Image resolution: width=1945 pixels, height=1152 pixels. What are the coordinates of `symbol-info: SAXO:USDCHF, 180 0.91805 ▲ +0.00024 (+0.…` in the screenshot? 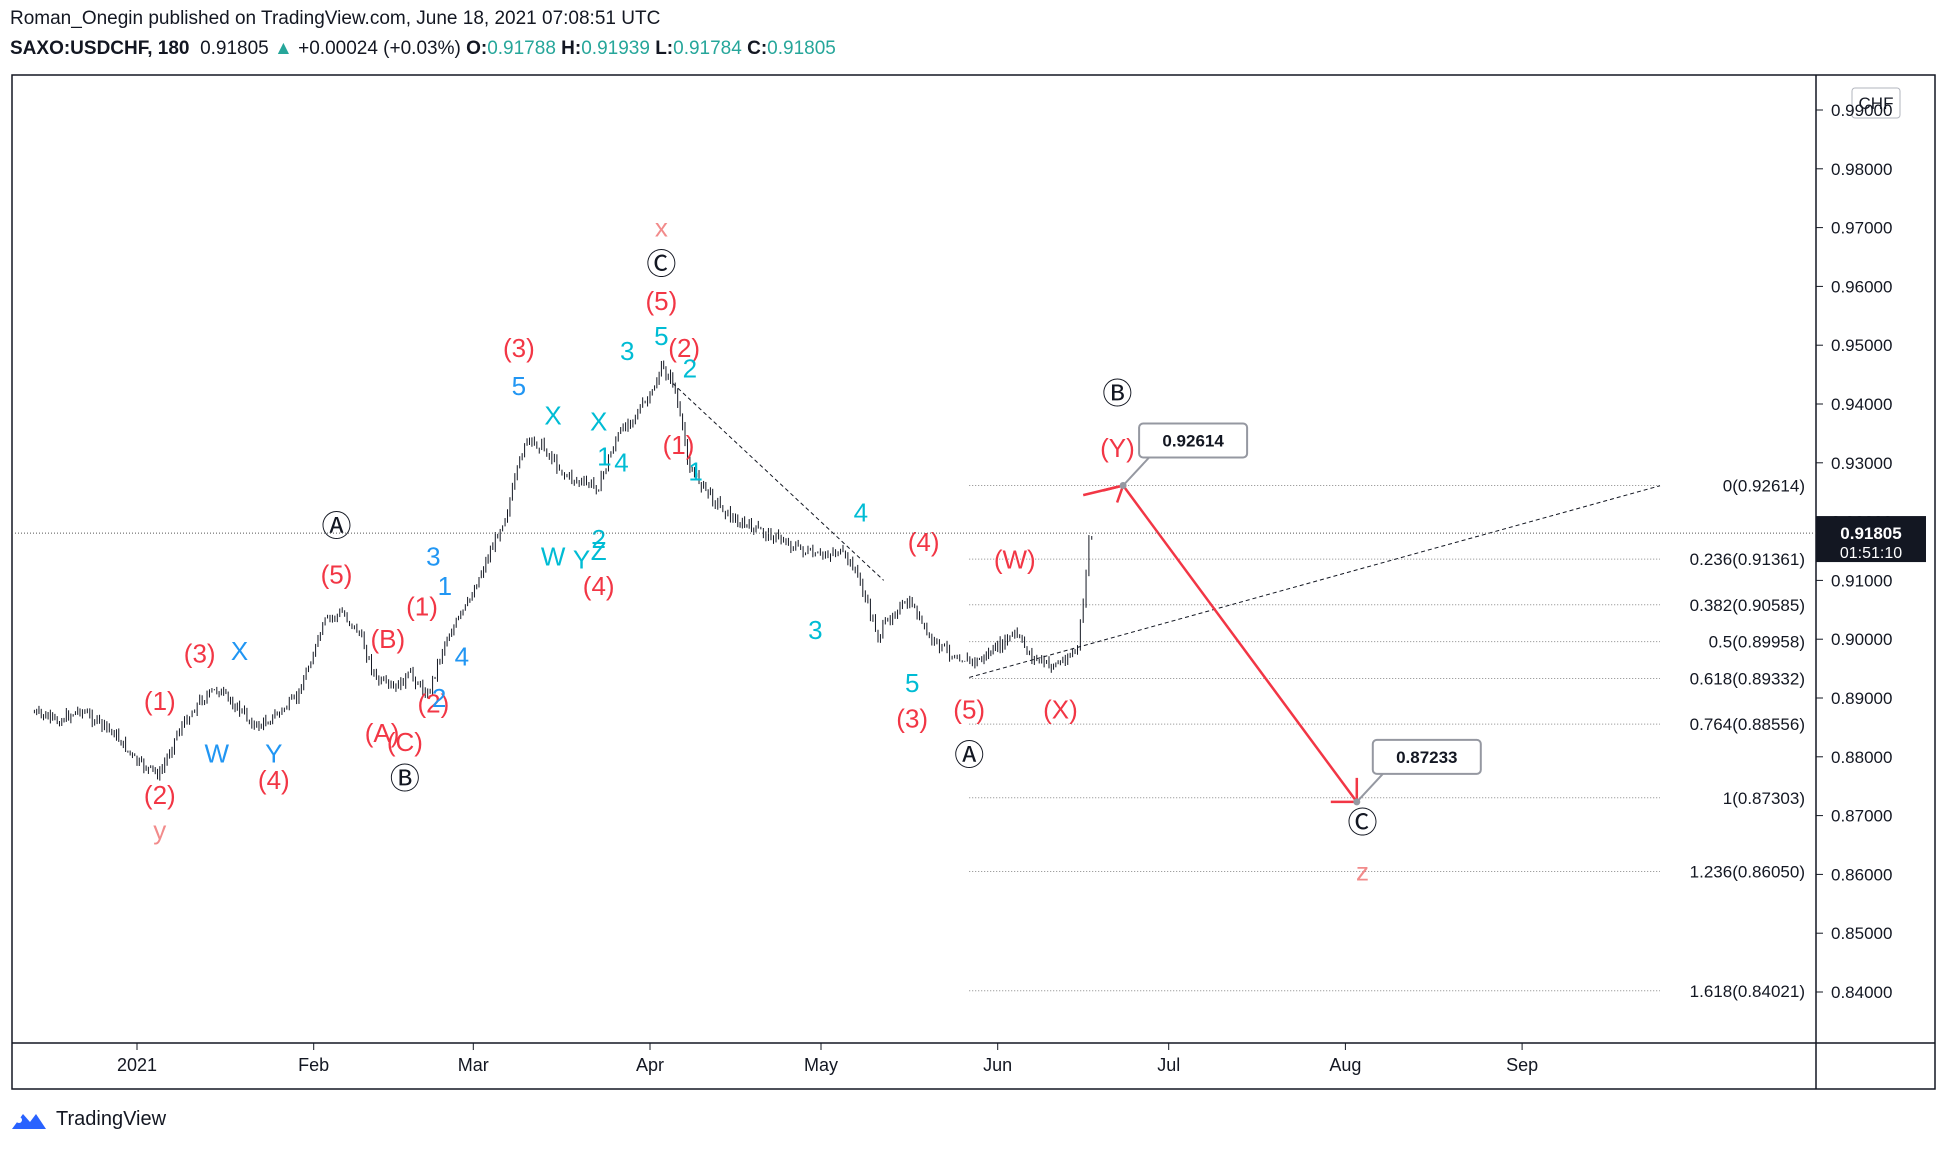 It's located at (423, 49).